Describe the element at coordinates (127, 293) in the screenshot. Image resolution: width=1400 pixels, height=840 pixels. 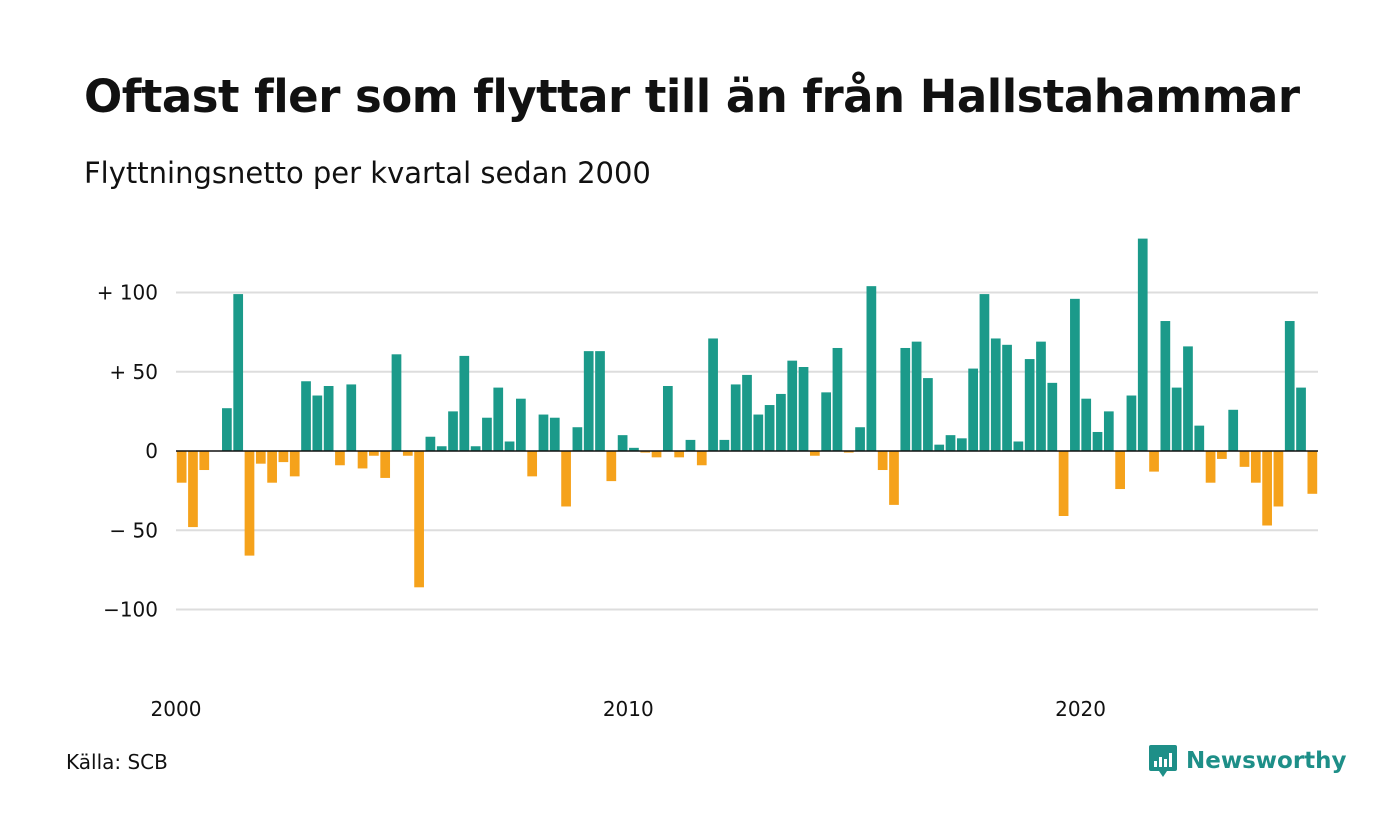
I see `y-tick-label: + 100` at that location.